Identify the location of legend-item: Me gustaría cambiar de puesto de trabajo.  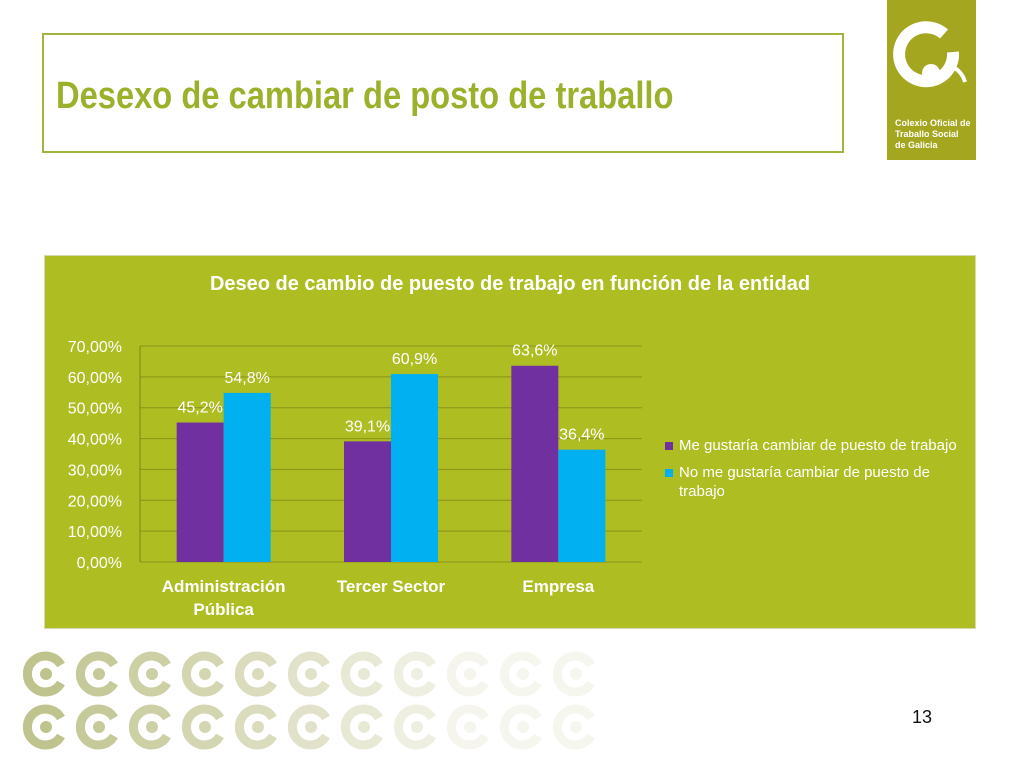
(815, 445).